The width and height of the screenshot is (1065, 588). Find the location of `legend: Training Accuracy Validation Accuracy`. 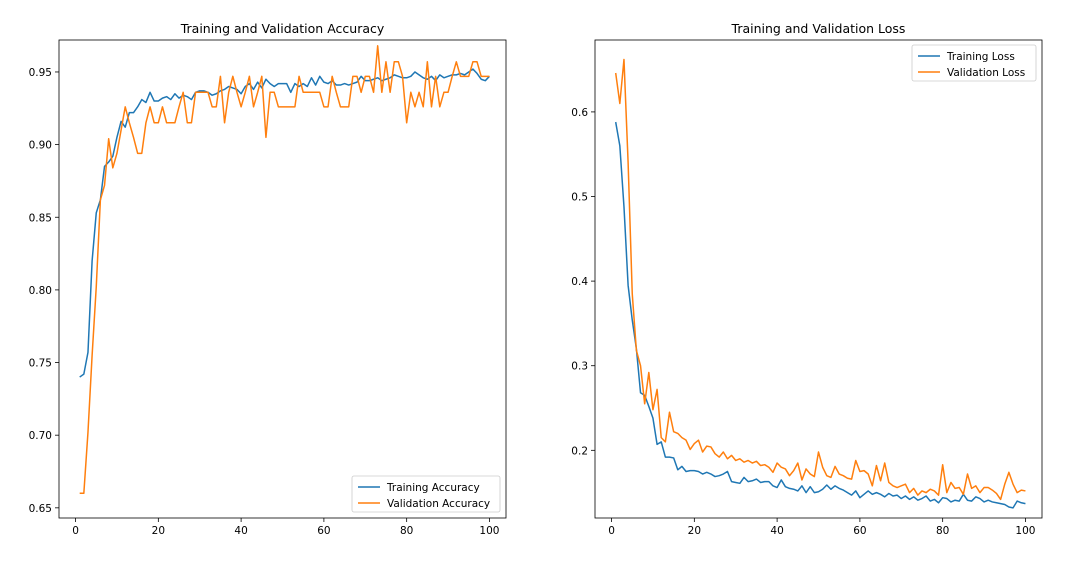

legend: Training Accuracy Validation Accuracy is located at coordinates (426, 494).